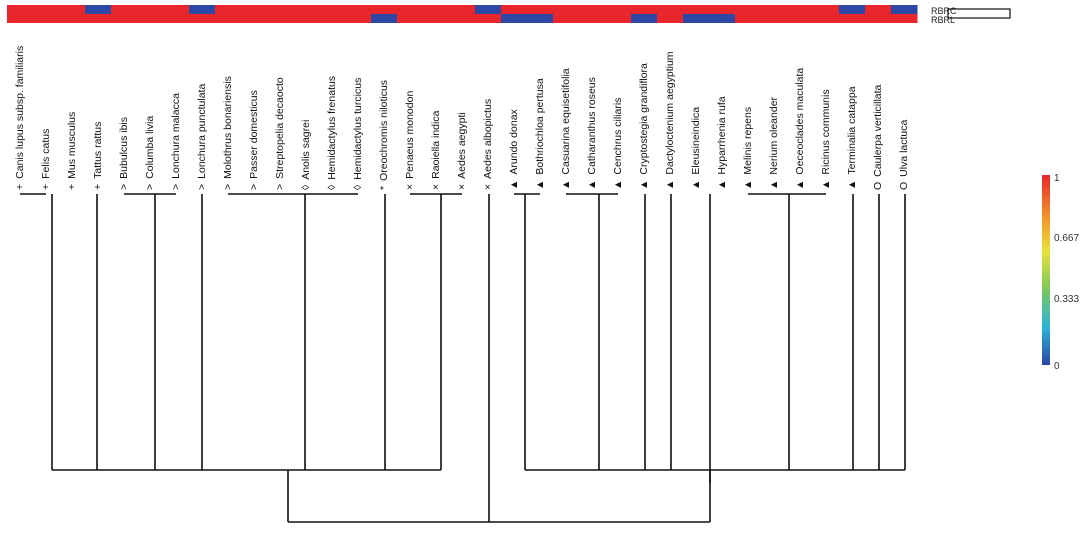 The image size is (1087, 535). What do you see at coordinates (971, 15) in the screenshot?
I see `heatmap-row-labels: RBRC RBRL` at bounding box center [971, 15].